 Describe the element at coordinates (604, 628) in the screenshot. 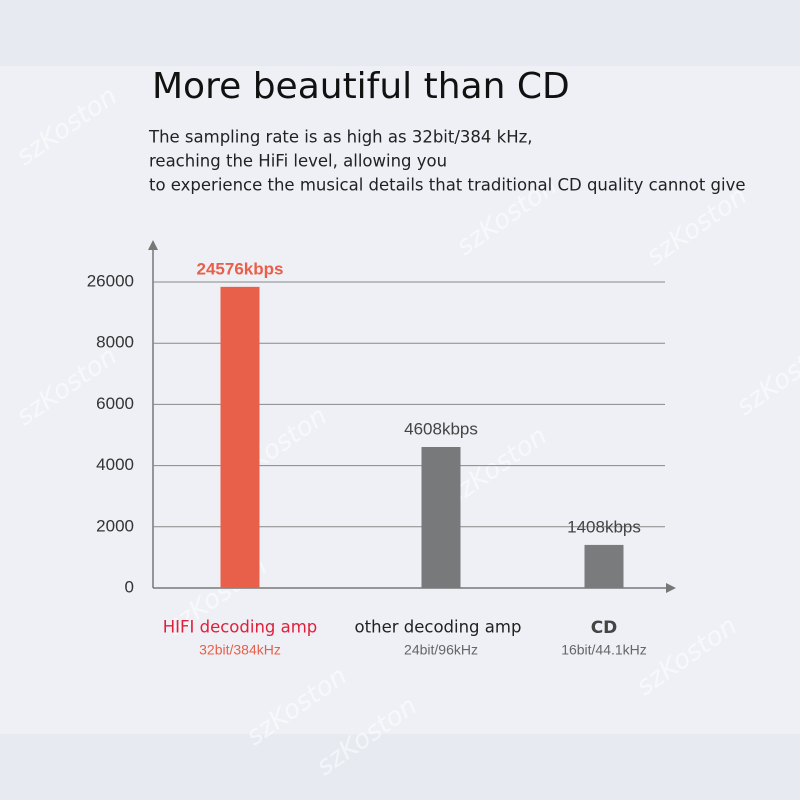

I see `x-tick-label: CD` at that location.